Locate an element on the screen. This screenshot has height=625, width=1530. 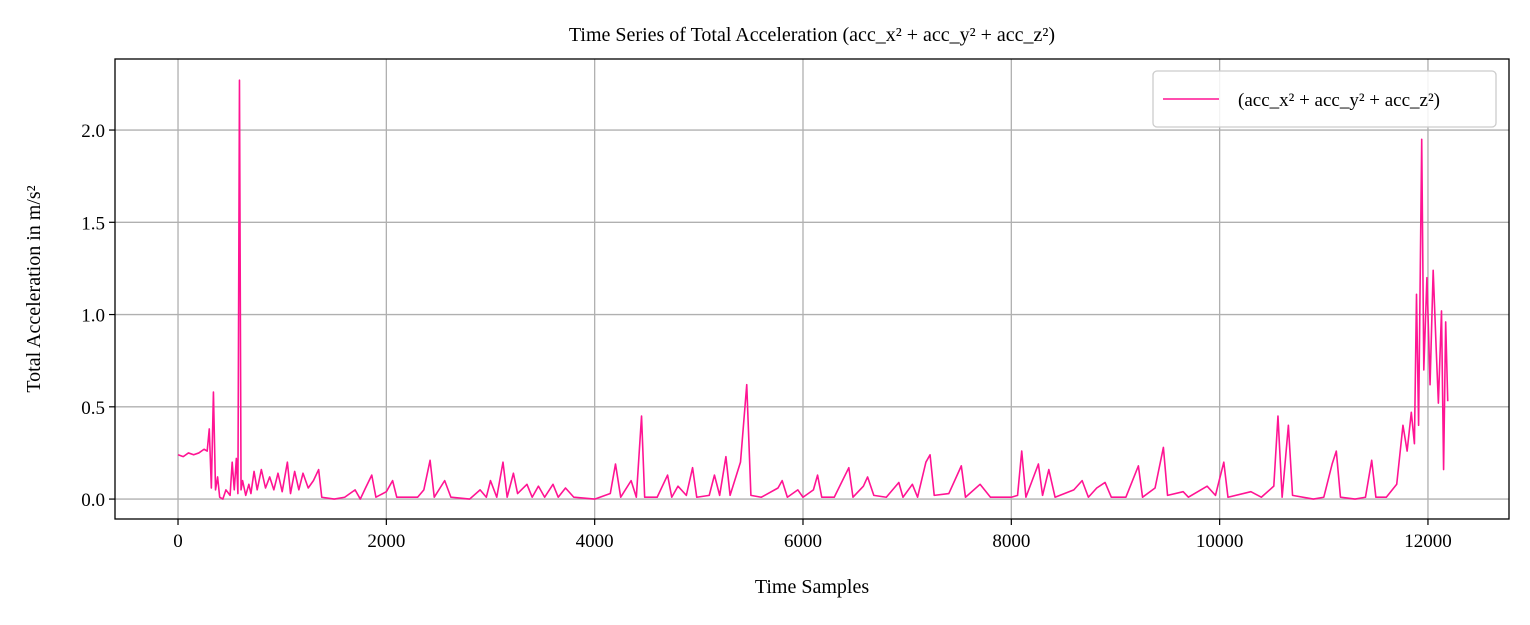
y-tick-label: 0.5 is located at coordinates (93, 408).